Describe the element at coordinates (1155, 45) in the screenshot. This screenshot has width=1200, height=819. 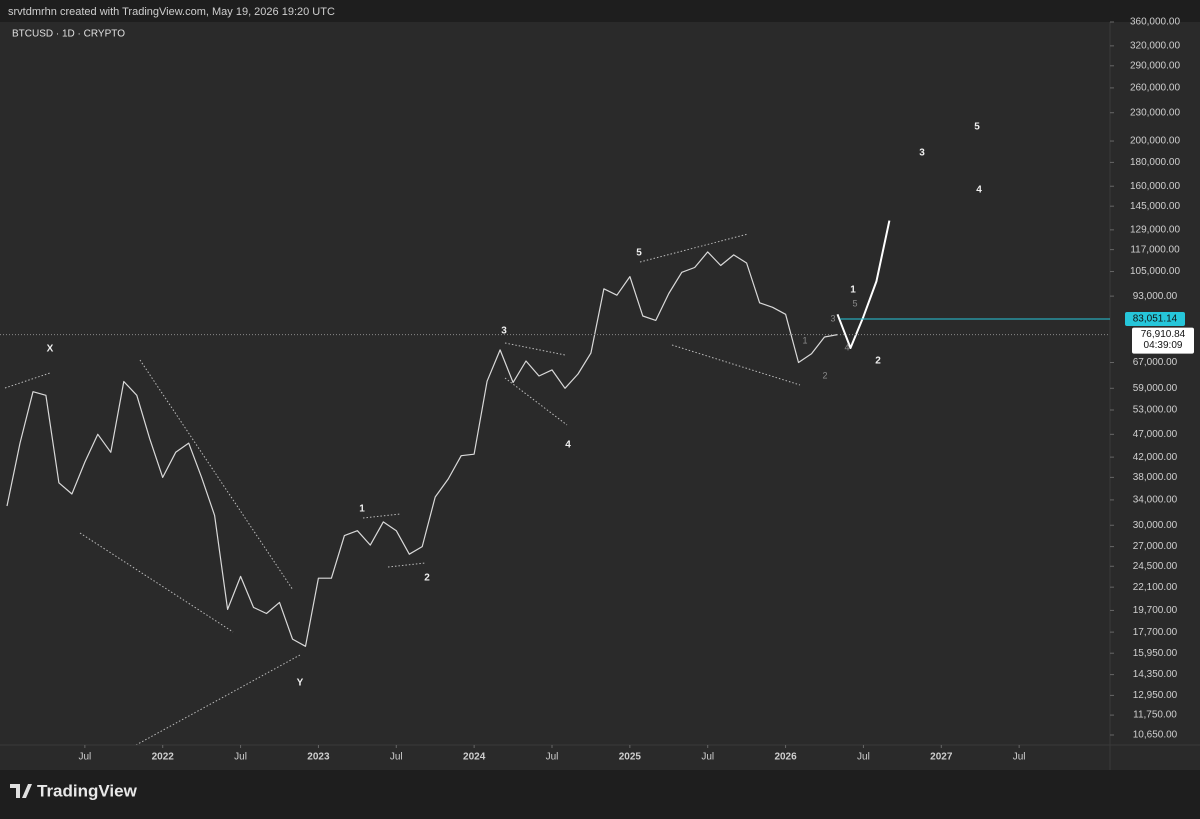
I see `y-tick-label: 320,000.00` at that location.